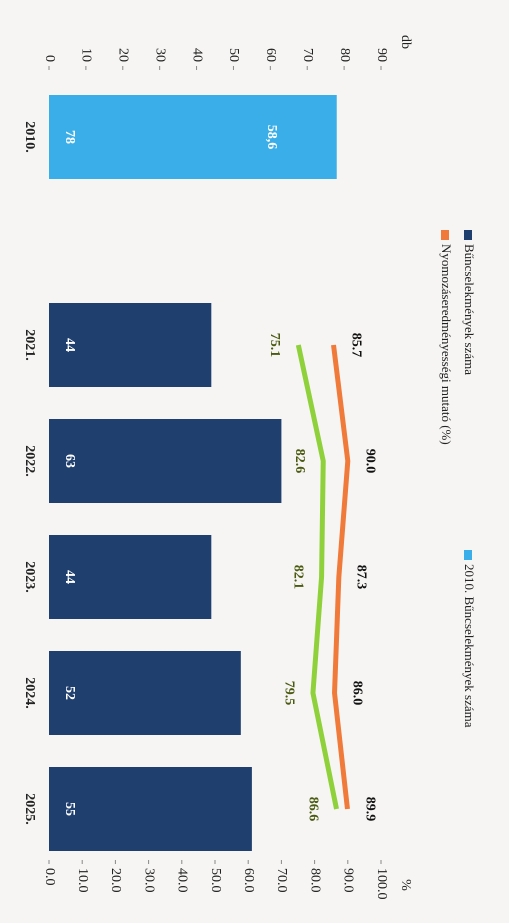  What do you see at coordinates (182, 880) in the screenshot?
I see `y2-tick-label: 40.0` at bounding box center [182, 880].